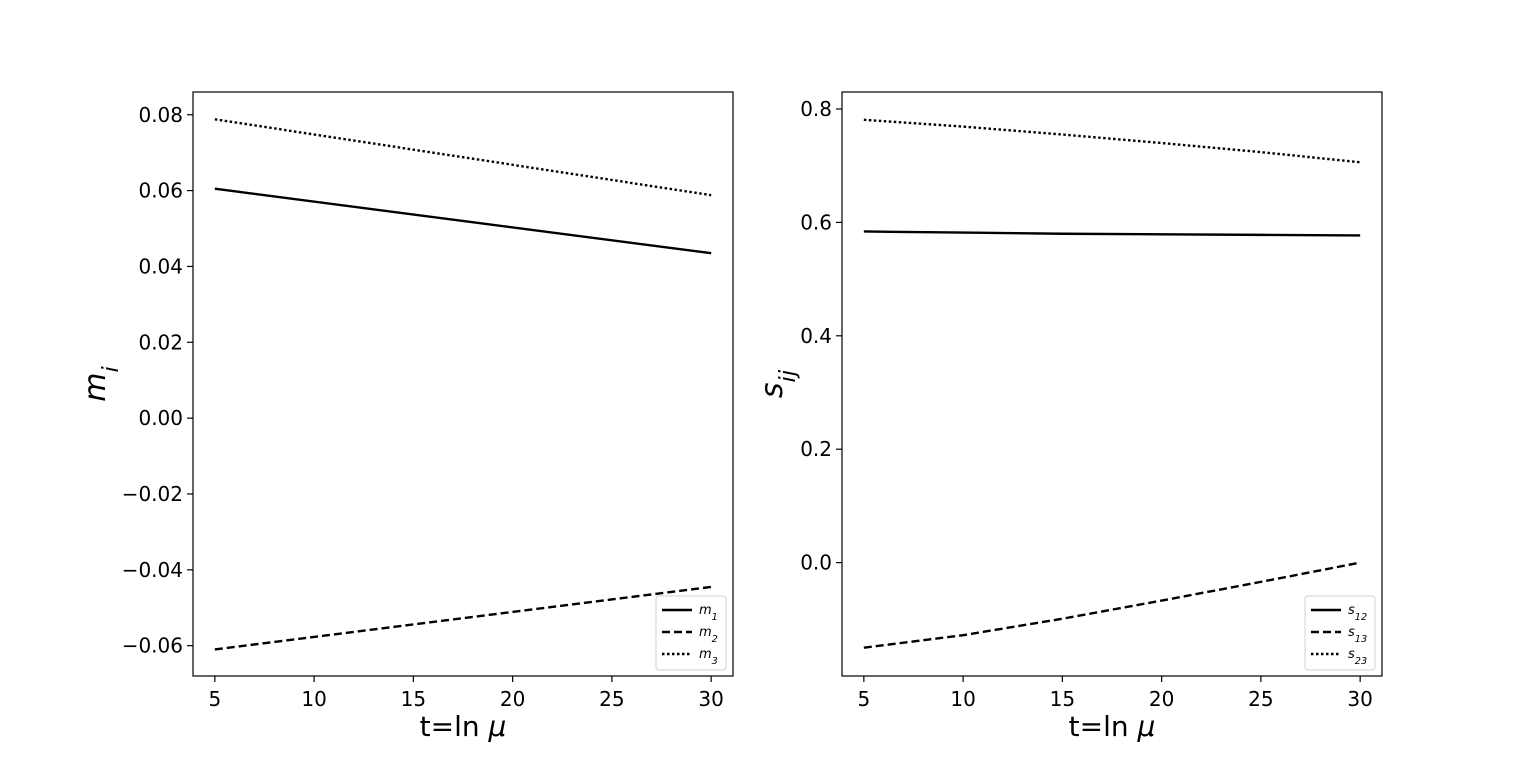  I want to click on series-line-s12, so click(1112, 233).